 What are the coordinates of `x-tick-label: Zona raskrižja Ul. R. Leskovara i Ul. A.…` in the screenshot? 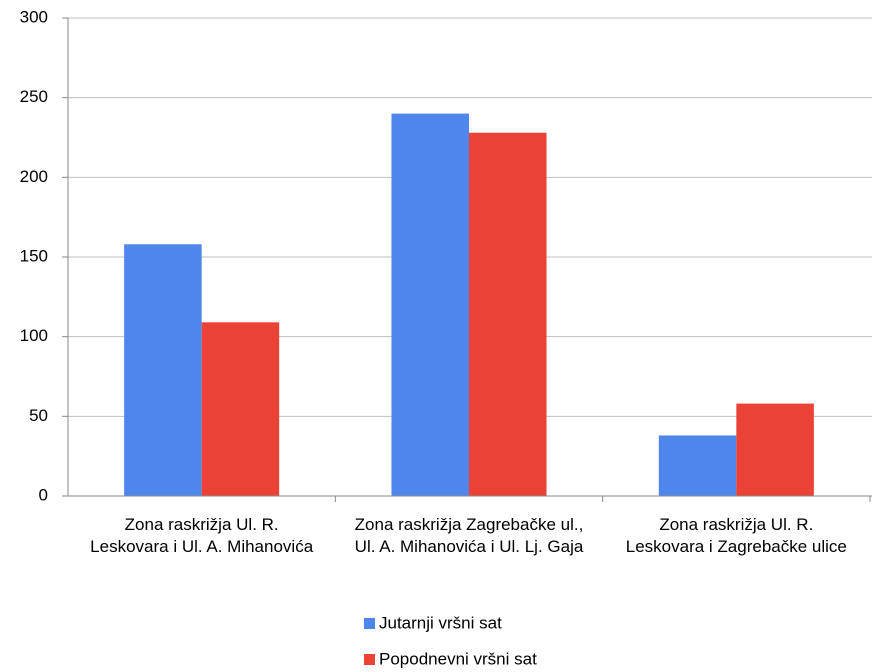 It's located at (202, 535).